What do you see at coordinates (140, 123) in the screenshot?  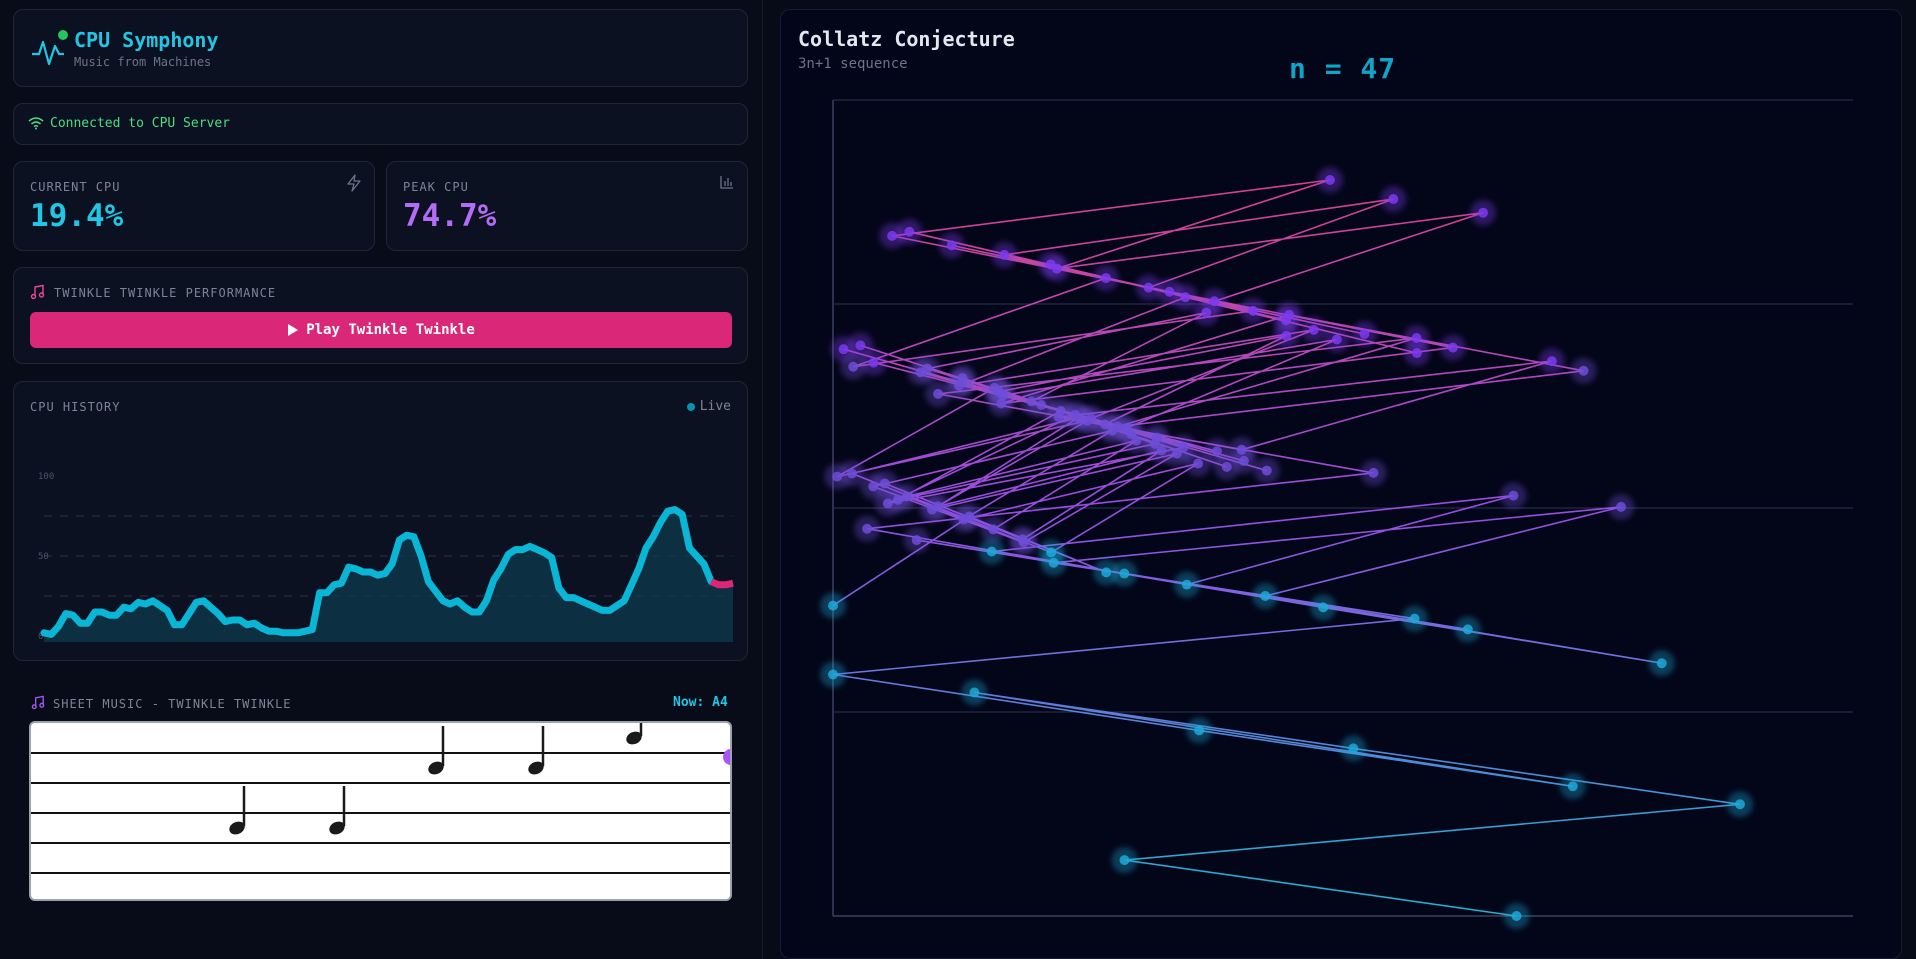 I see `connection-status-text: Connected to CPU Server` at bounding box center [140, 123].